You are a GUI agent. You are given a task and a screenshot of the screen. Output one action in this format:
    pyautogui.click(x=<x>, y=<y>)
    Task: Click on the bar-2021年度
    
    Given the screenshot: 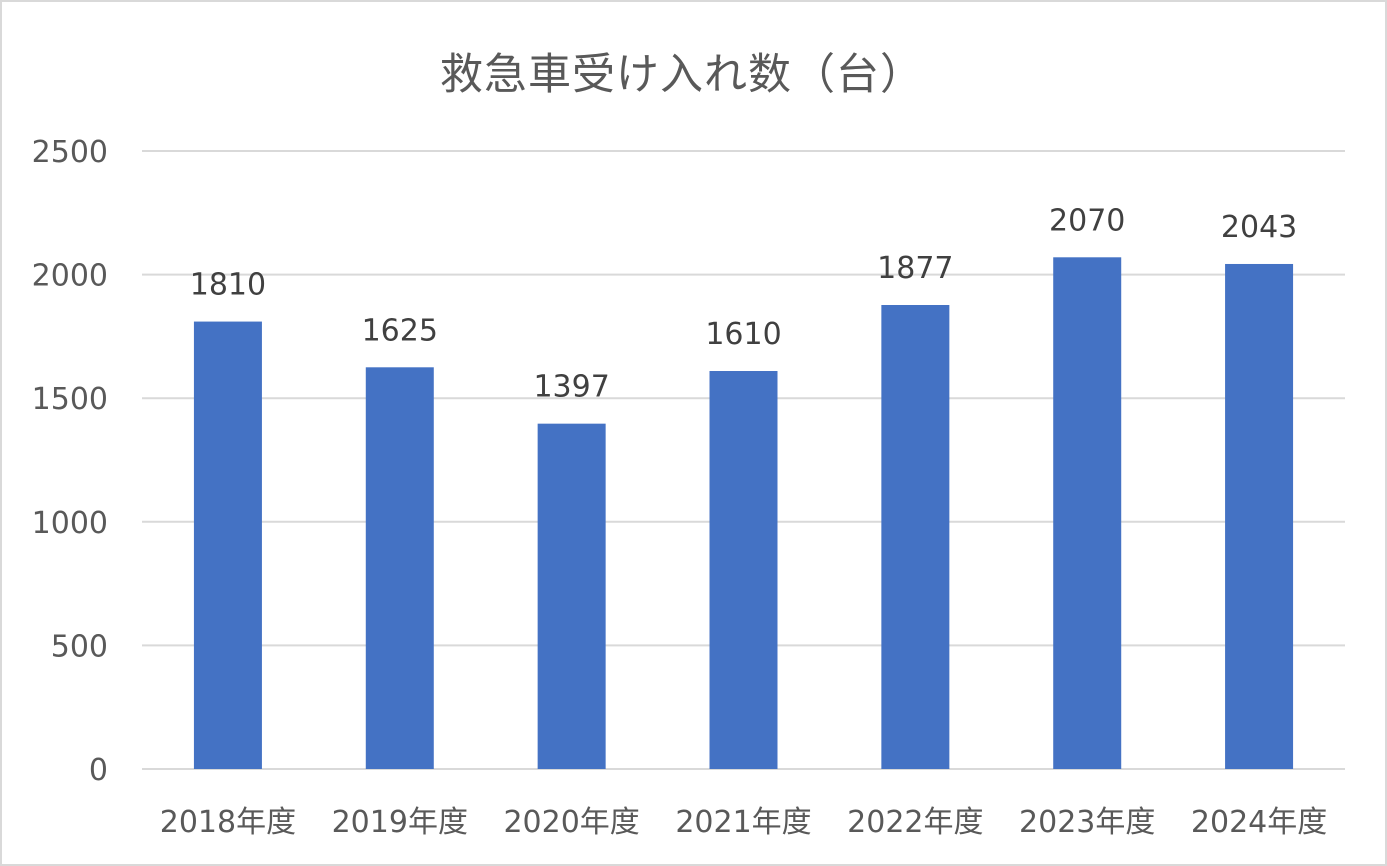 What is the action you would take?
    pyautogui.click(x=743, y=570)
    